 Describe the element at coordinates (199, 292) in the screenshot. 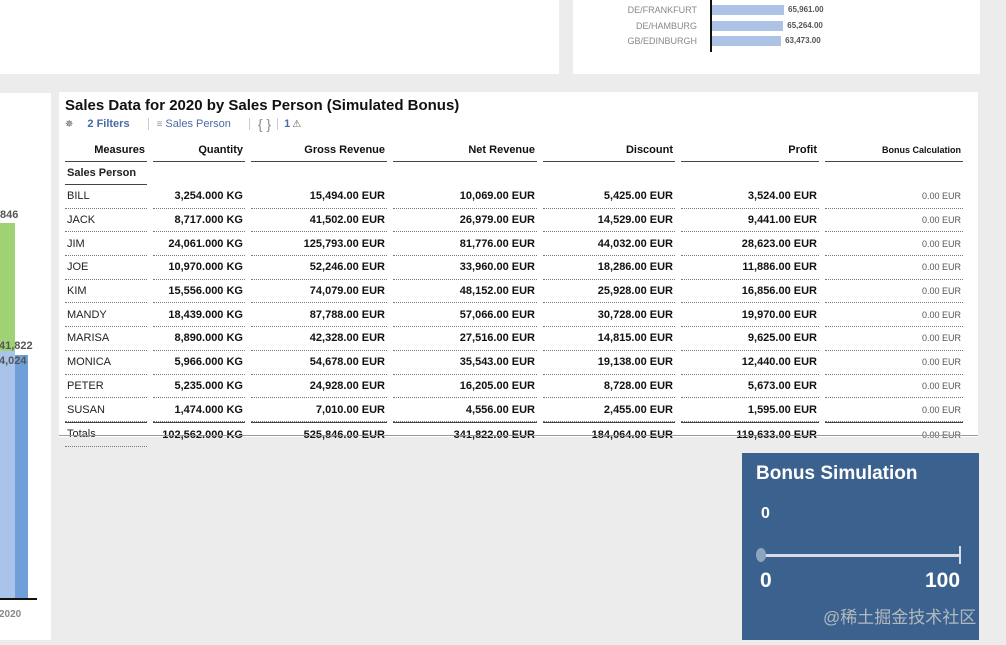

I see `cell-quantity: 15,556.000 KG` at that location.